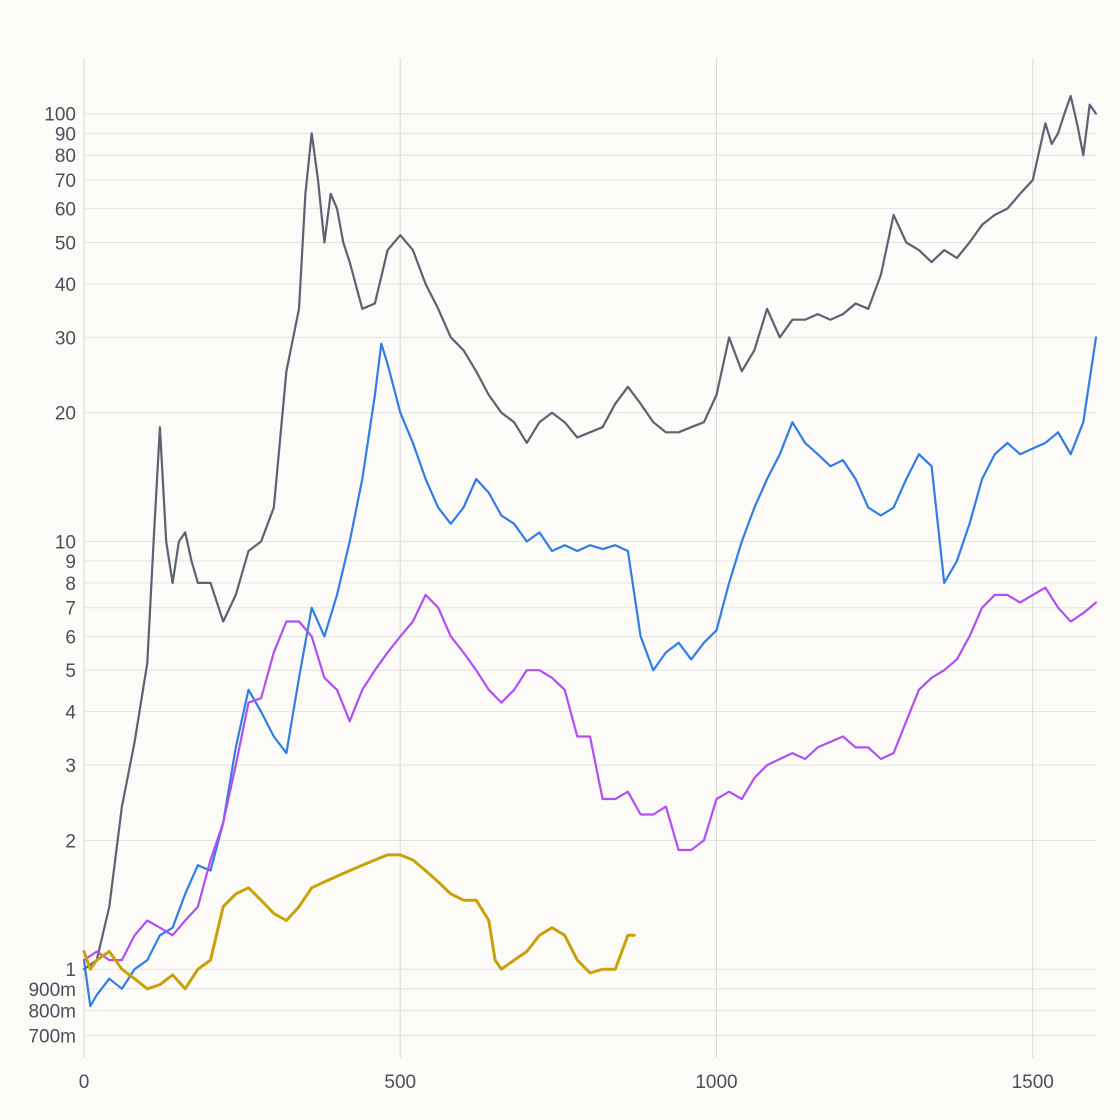 The width and height of the screenshot is (1120, 1120). Describe the element at coordinates (65, 210) in the screenshot. I see `y-tick-label: 60` at that location.